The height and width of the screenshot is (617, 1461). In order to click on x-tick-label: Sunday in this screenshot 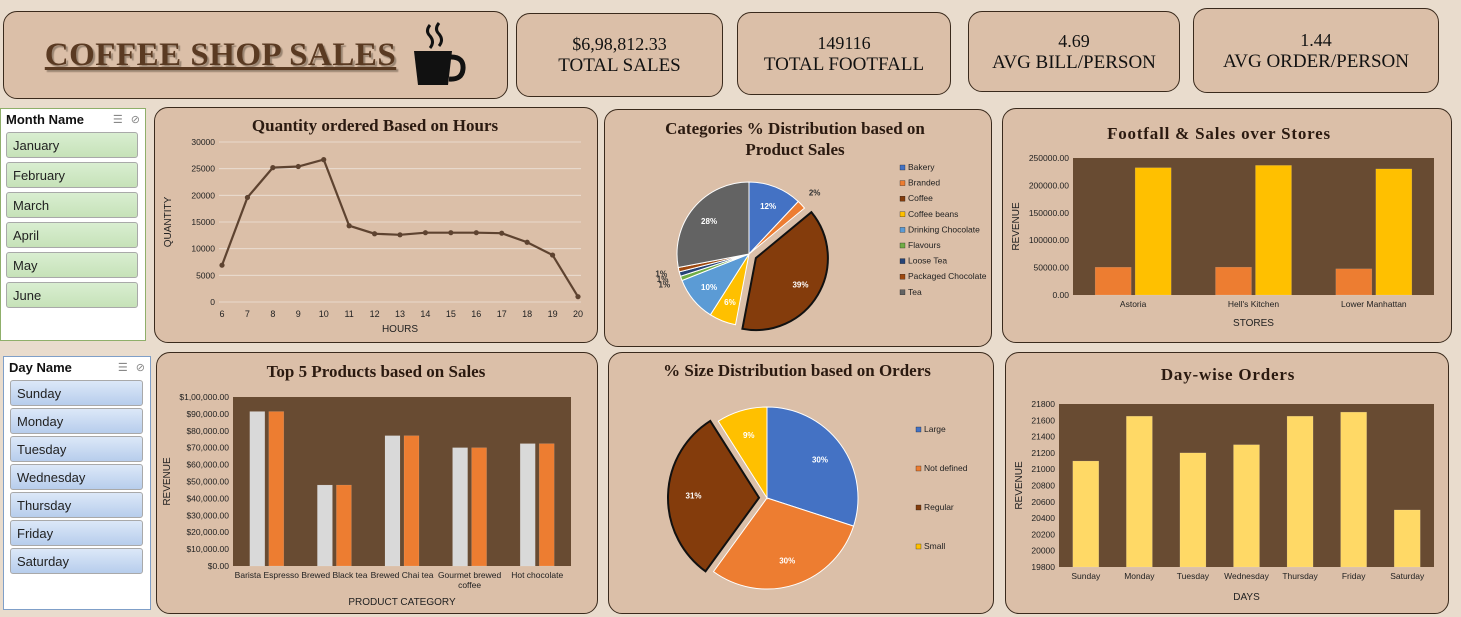, I will do `click(1086, 576)`.